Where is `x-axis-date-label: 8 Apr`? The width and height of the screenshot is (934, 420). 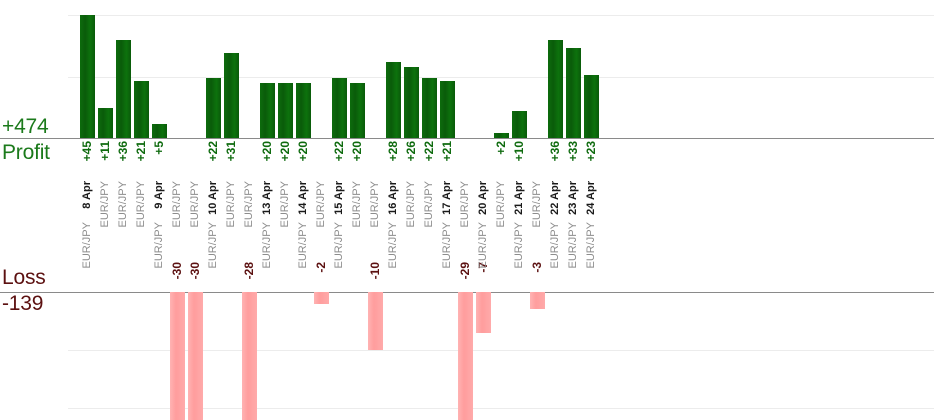
x-axis-date-label: 8 Apr is located at coordinates (87, 195).